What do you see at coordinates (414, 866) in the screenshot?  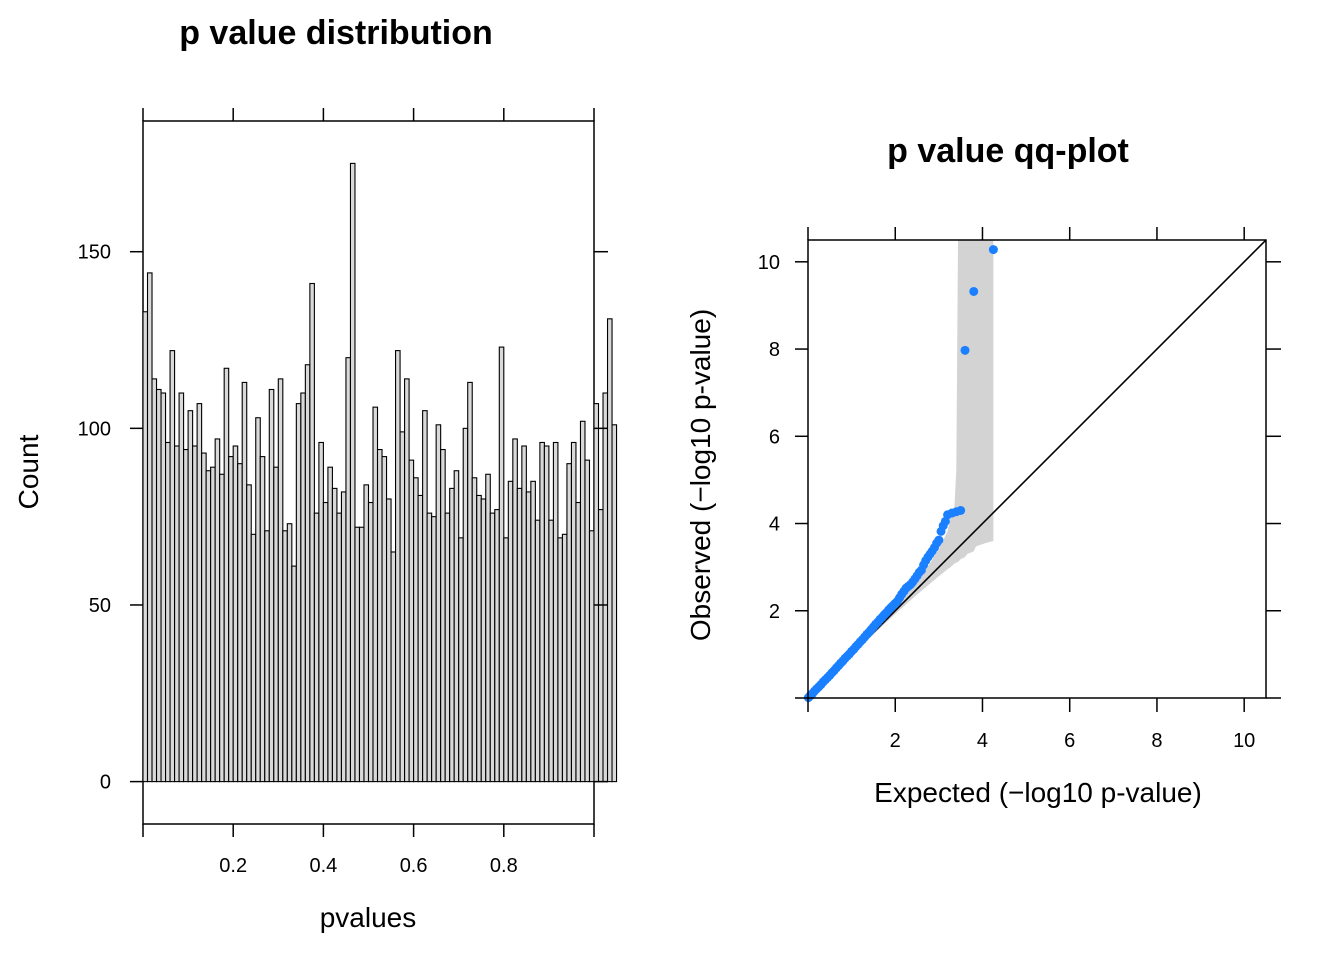 I see `histogram-x-tick-label: 0.6` at bounding box center [414, 866].